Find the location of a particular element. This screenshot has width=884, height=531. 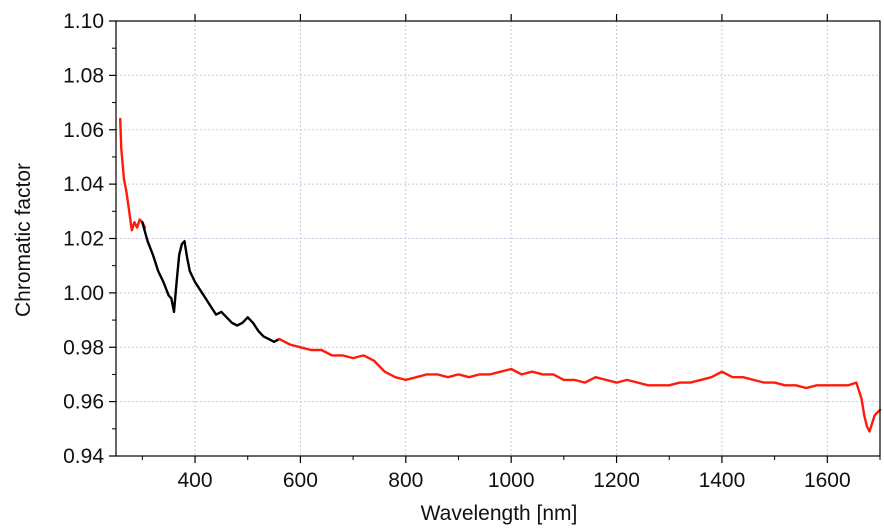

x-tick-label: 1600 is located at coordinates (827, 480).